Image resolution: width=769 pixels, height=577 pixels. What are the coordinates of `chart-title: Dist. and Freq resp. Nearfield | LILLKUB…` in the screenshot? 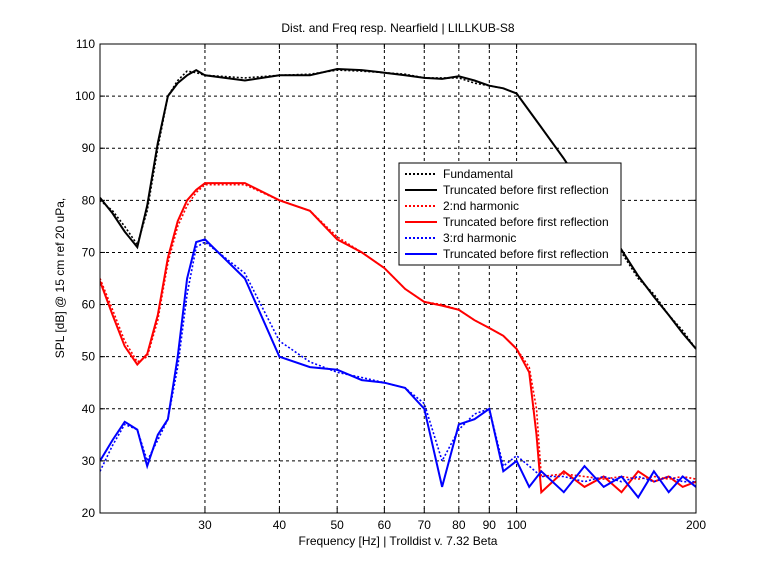 It's located at (398, 28).